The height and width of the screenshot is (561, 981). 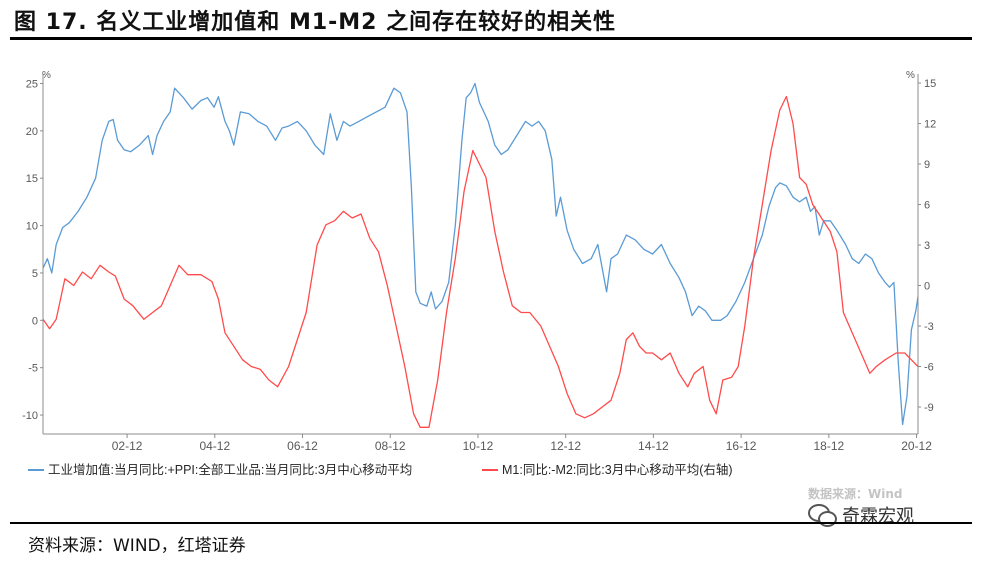 What do you see at coordinates (478, 446) in the screenshot?
I see `x-axis-tick-label: 10-12` at bounding box center [478, 446].